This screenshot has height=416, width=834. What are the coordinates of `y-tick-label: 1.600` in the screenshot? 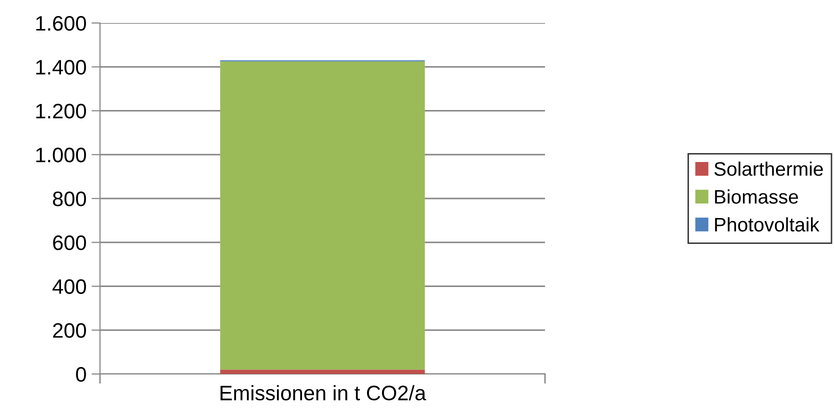 It's located at (61, 23).